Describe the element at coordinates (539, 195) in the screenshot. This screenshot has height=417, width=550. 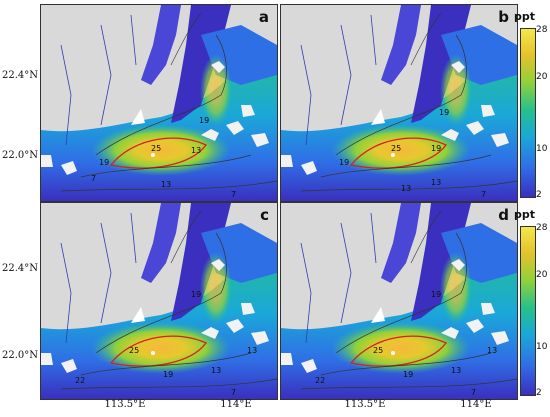
I see `cbar-top-tick-2: 2` at that location.